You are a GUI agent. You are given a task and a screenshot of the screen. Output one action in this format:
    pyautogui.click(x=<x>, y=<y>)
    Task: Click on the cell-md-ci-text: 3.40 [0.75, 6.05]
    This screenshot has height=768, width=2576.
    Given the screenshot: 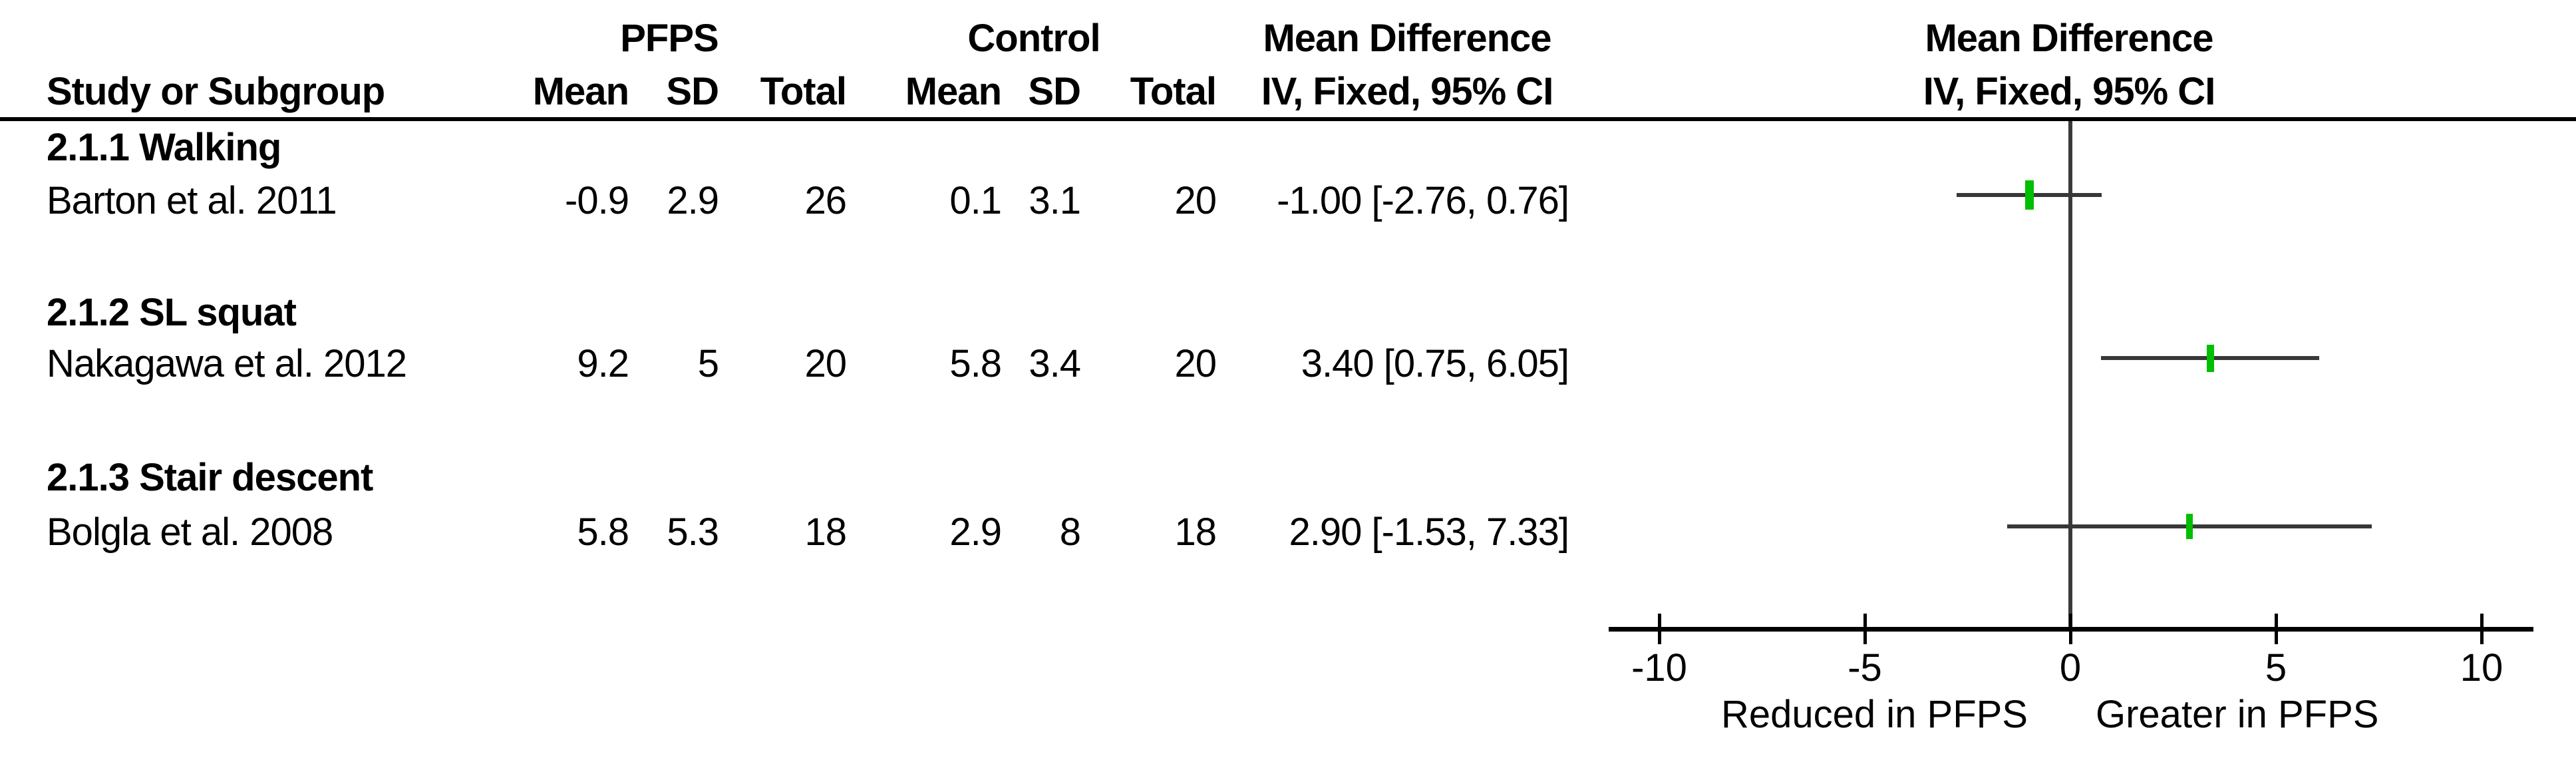 What is the action you would take?
    pyautogui.click(x=1435, y=364)
    